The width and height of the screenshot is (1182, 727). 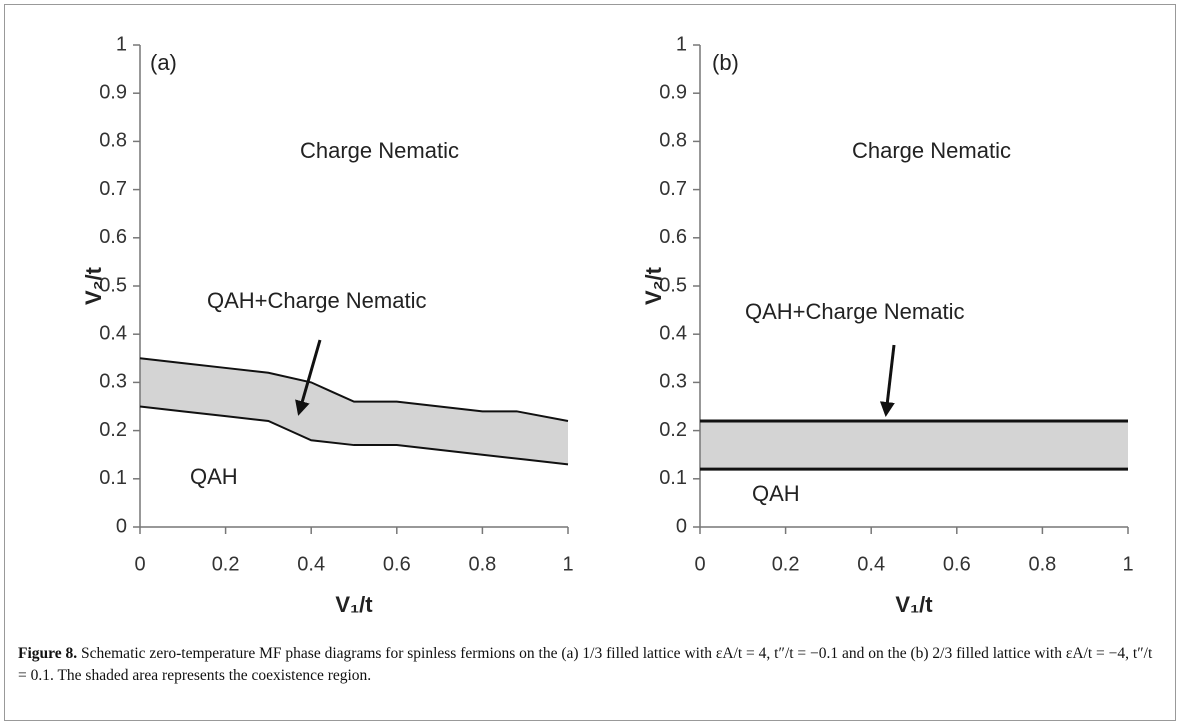 I want to click on panel-label: (b), so click(x=725, y=62).